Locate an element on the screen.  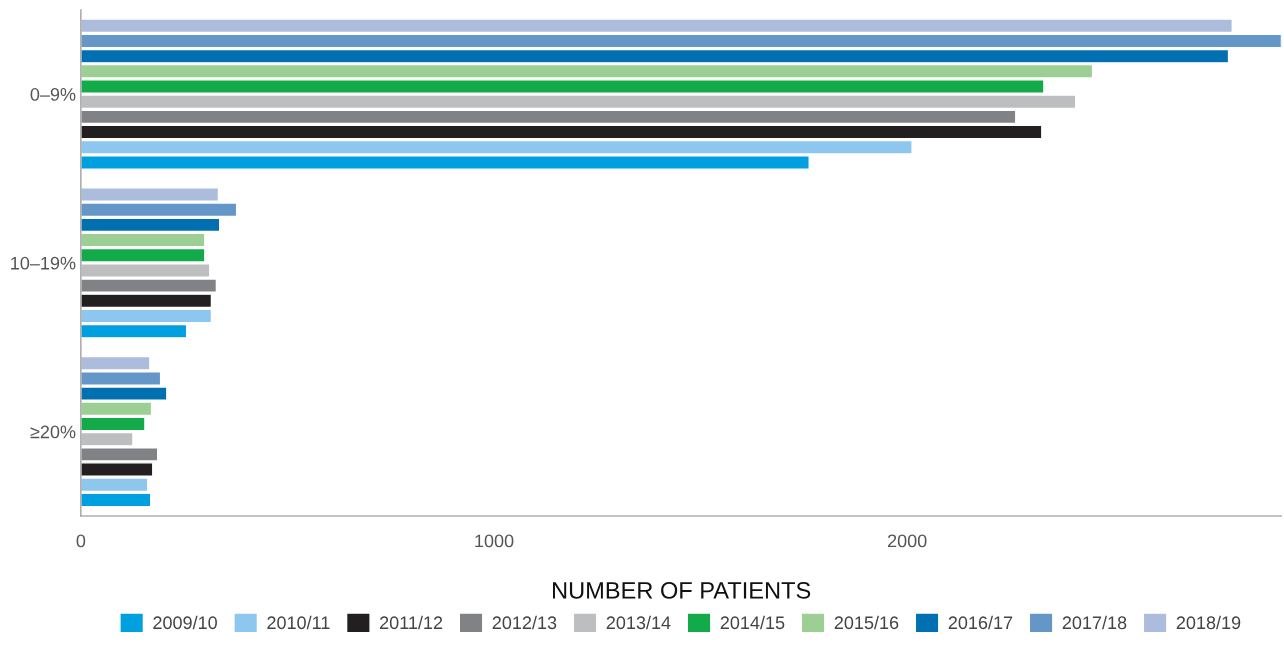
y-tick-label: 10–19% is located at coordinates (43, 263).